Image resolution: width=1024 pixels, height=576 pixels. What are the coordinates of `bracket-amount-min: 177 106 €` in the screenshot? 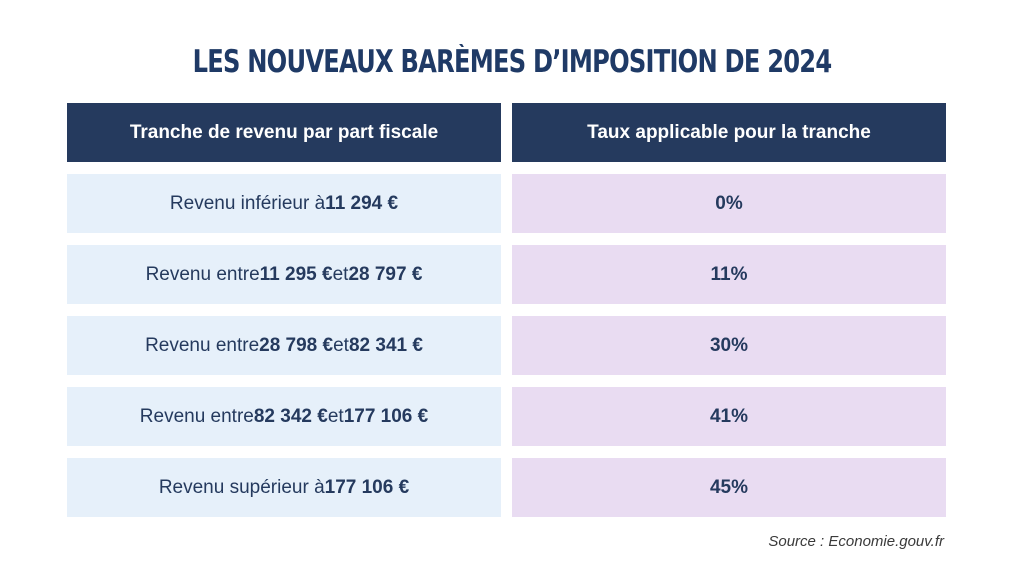 It's located at (367, 487).